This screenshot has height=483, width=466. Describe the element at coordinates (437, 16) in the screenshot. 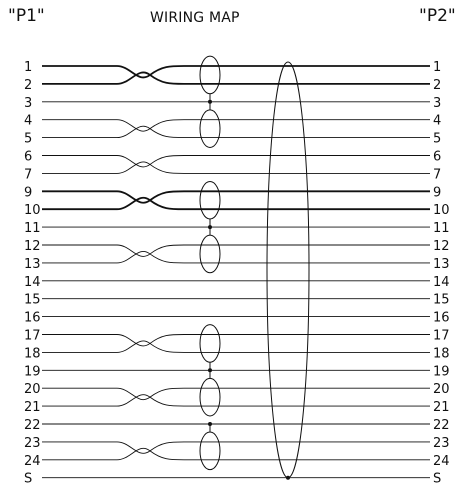

I see `right-connector-label: "P2"` at that location.